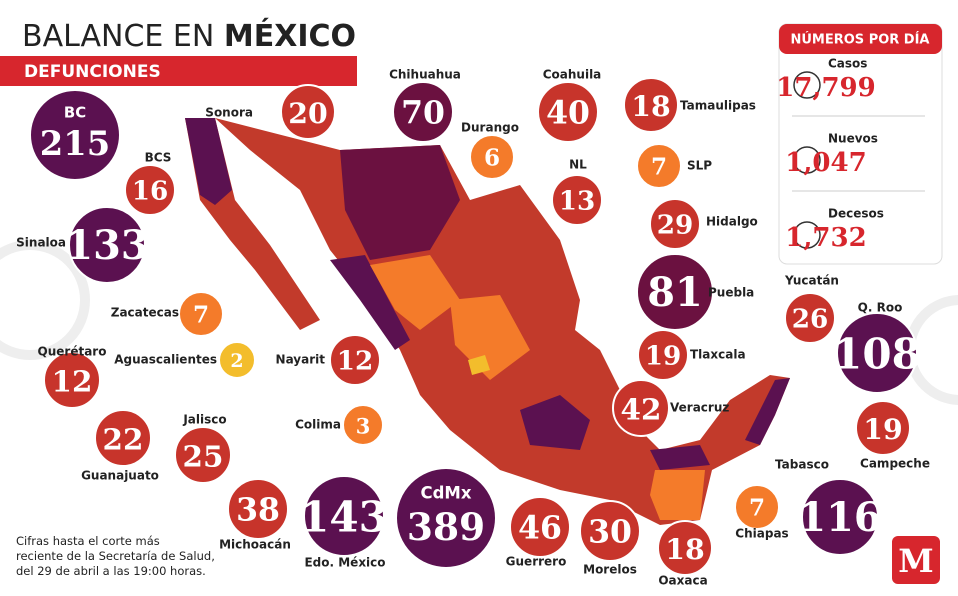  I want to click on state-value: 6, so click(492, 158).